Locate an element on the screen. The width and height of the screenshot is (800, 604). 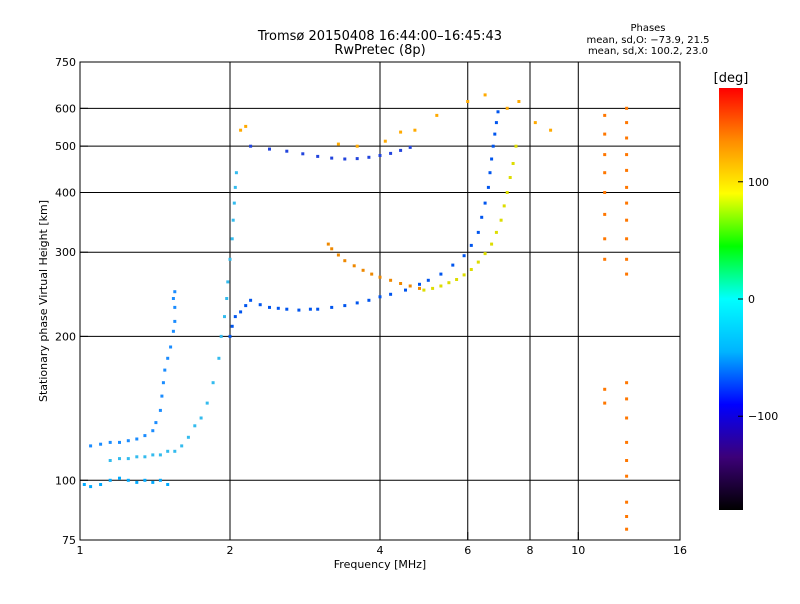
x-tick-label: 1 is located at coordinates (80, 550).